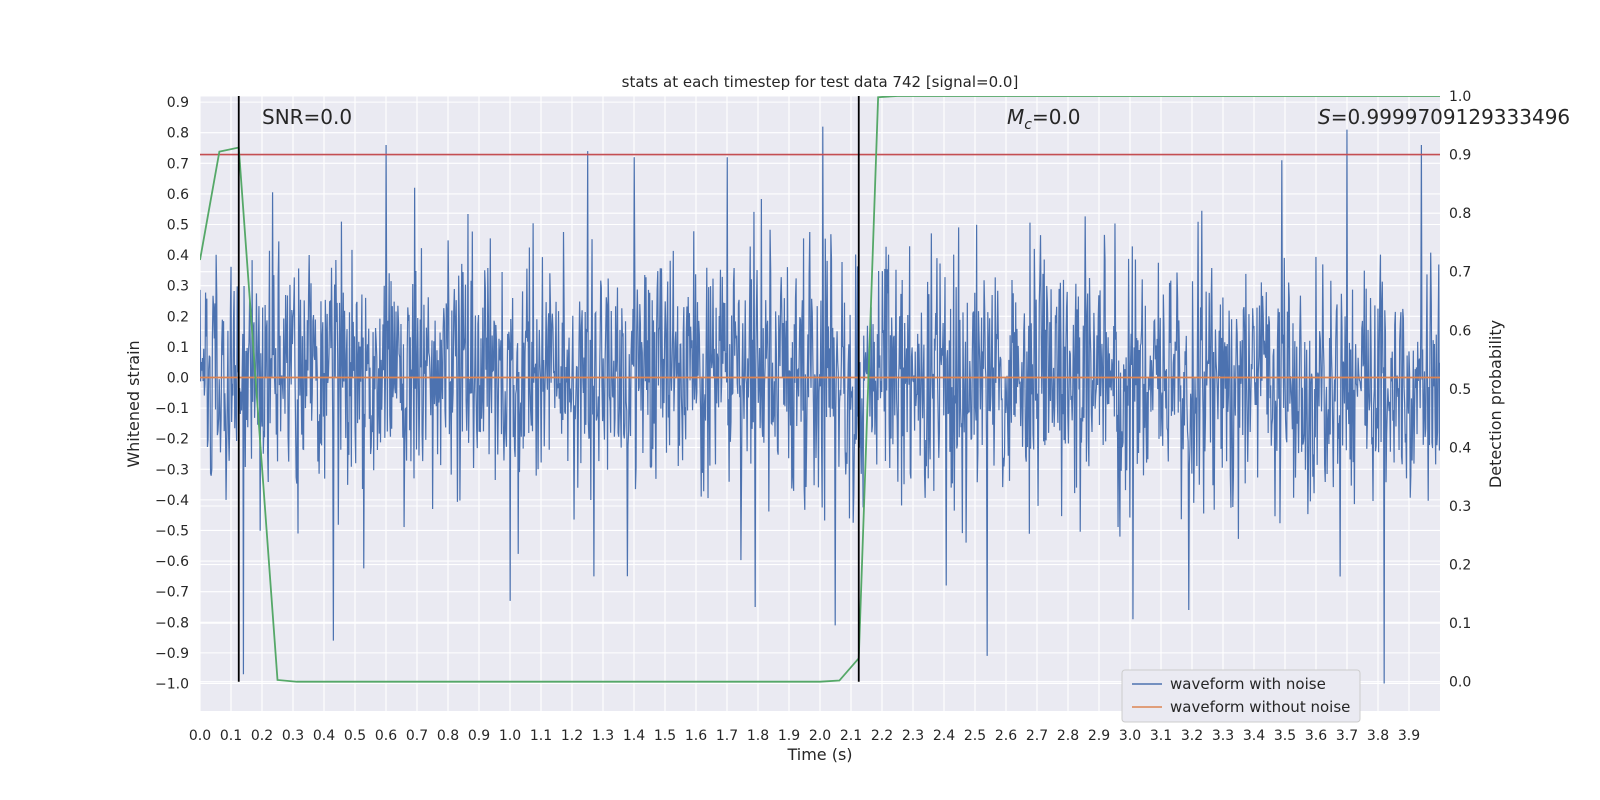  Describe the element at coordinates (1068, 736) in the screenshot. I see `x-tick-label: 2.8` at that location.